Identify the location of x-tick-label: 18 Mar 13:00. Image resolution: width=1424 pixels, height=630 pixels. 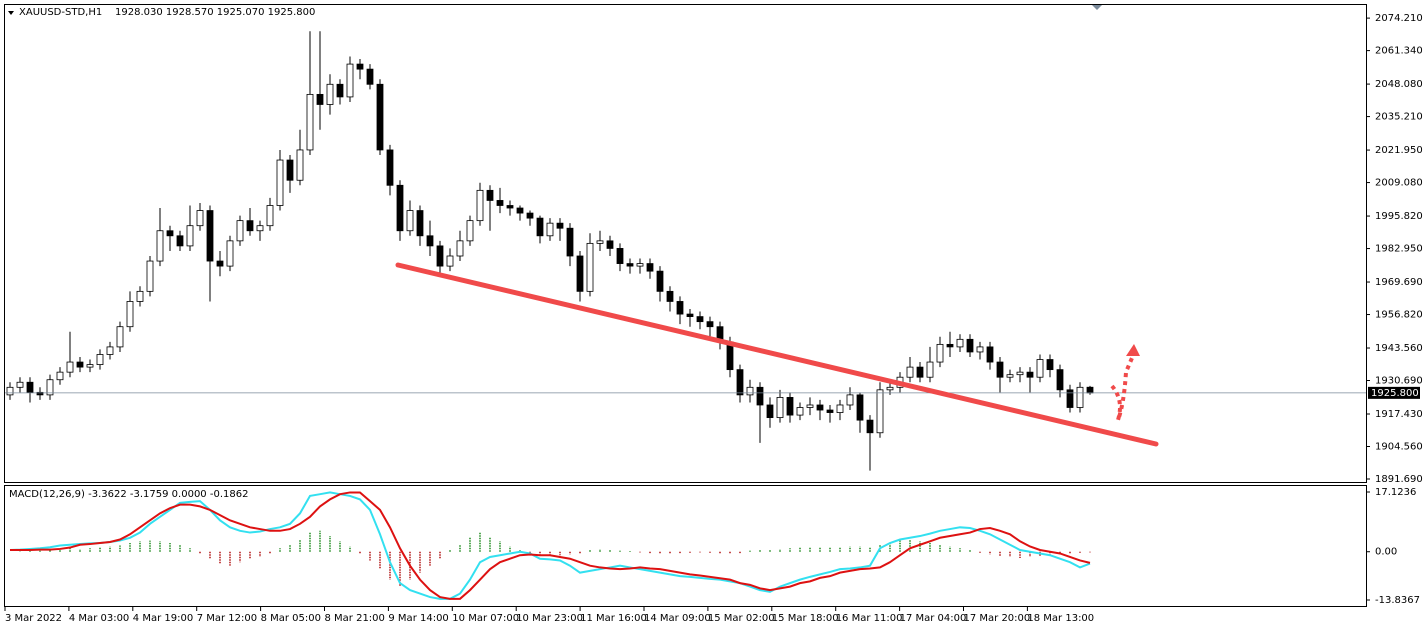
(1060, 618).